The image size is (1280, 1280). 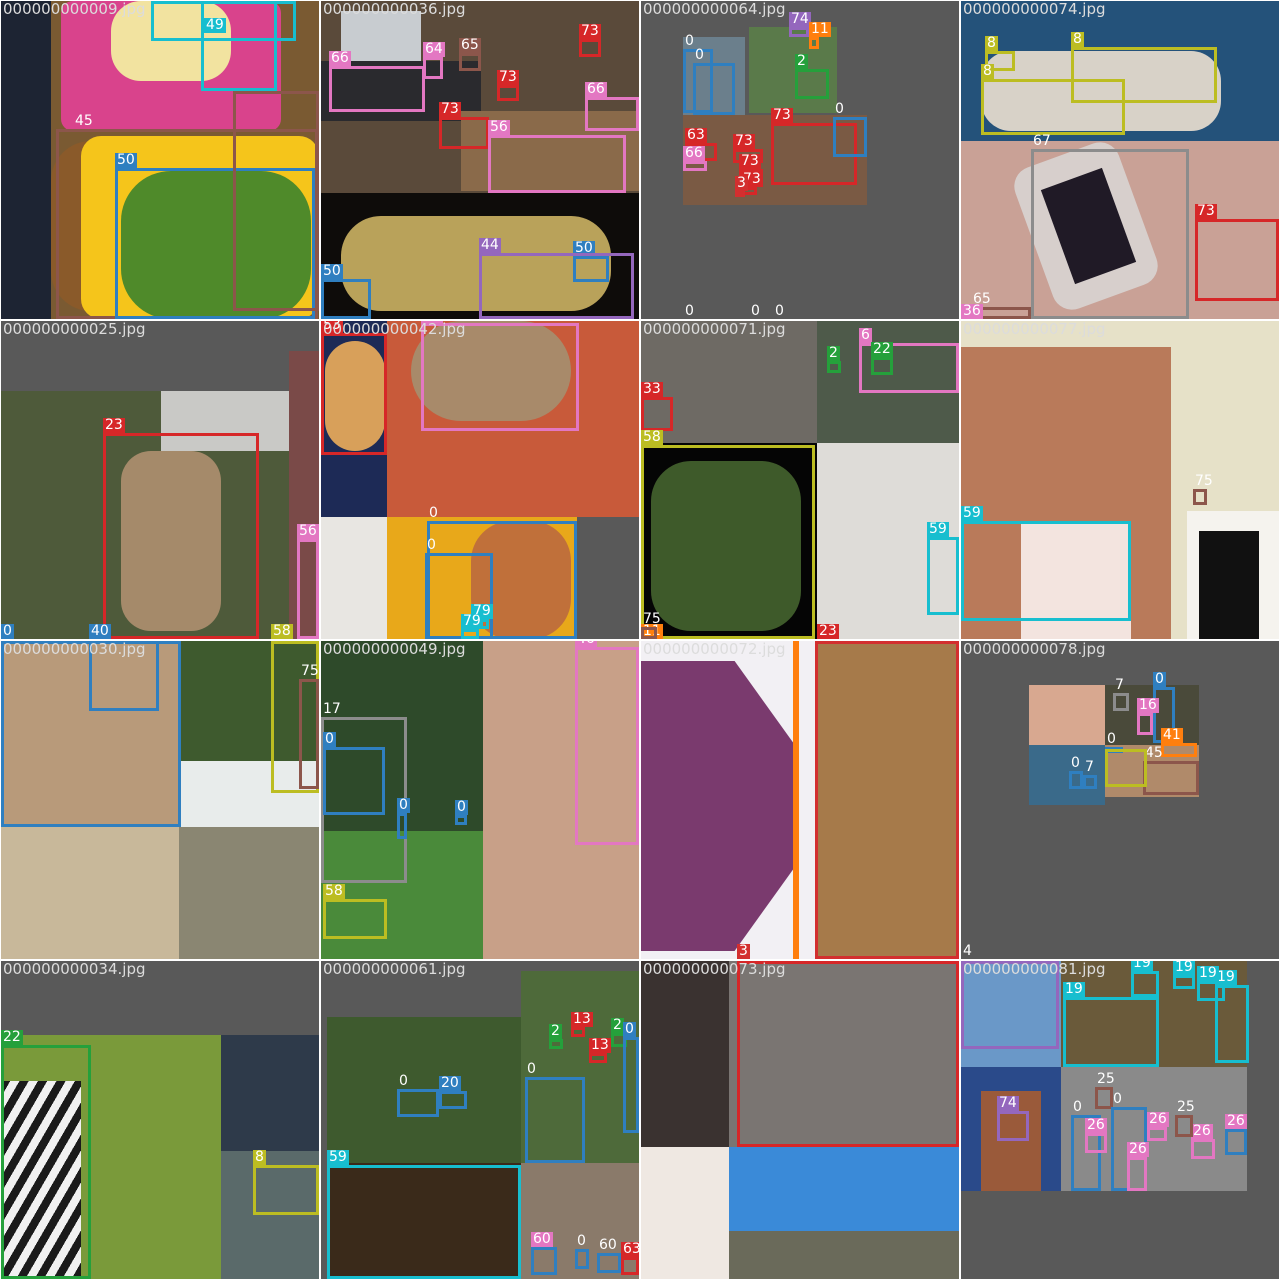 I want to click on image-tile: 75 000000000030.jpg, so click(x=160, y=800).